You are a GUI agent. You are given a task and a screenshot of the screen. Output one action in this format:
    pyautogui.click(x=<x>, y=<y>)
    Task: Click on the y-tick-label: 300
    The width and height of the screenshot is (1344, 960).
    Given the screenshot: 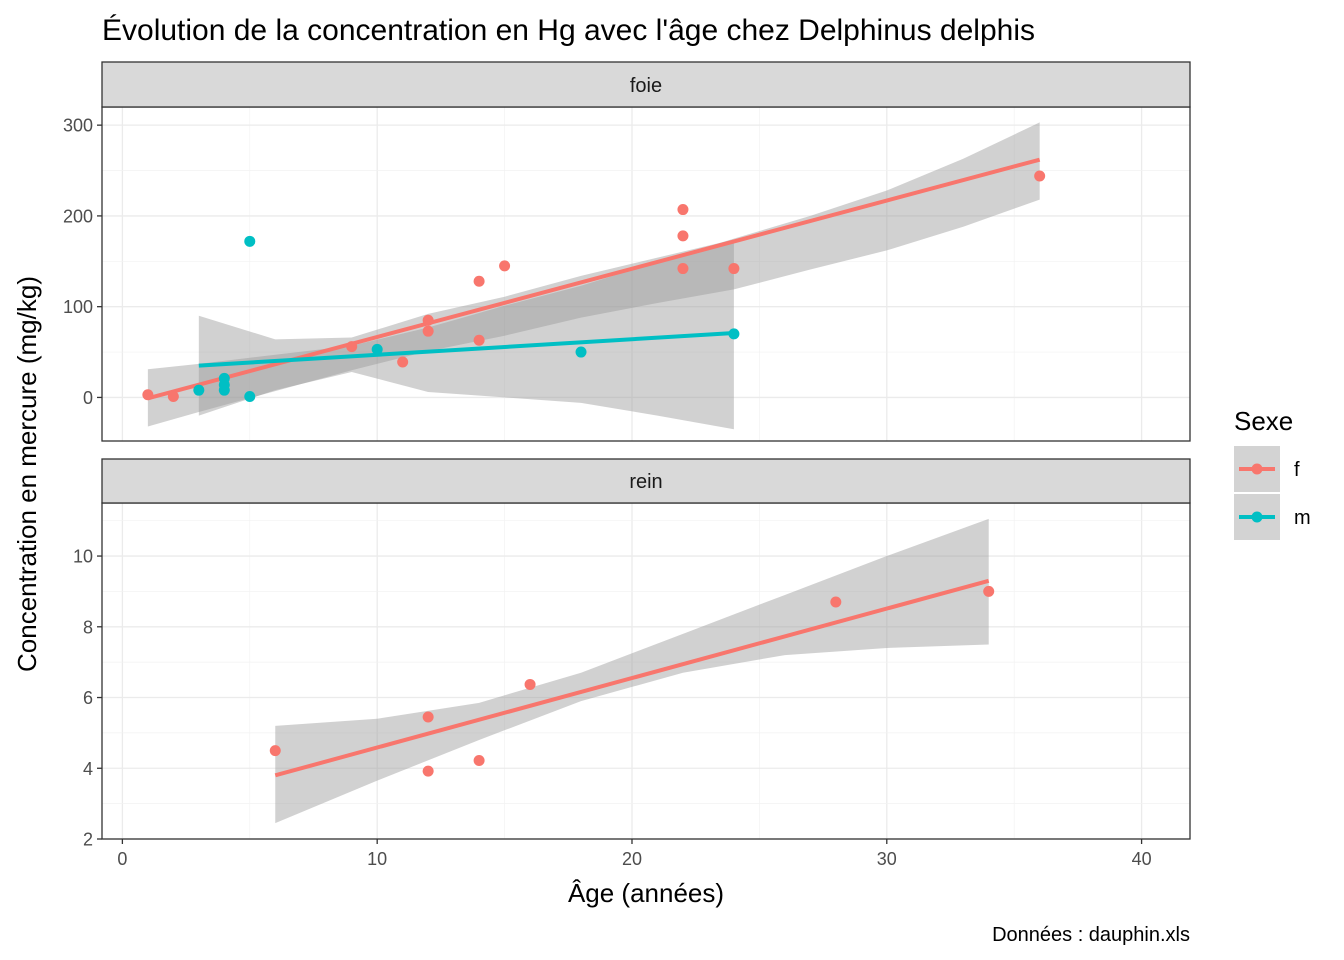 What is the action you would take?
    pyautogui.click(x=78, y=126)
    